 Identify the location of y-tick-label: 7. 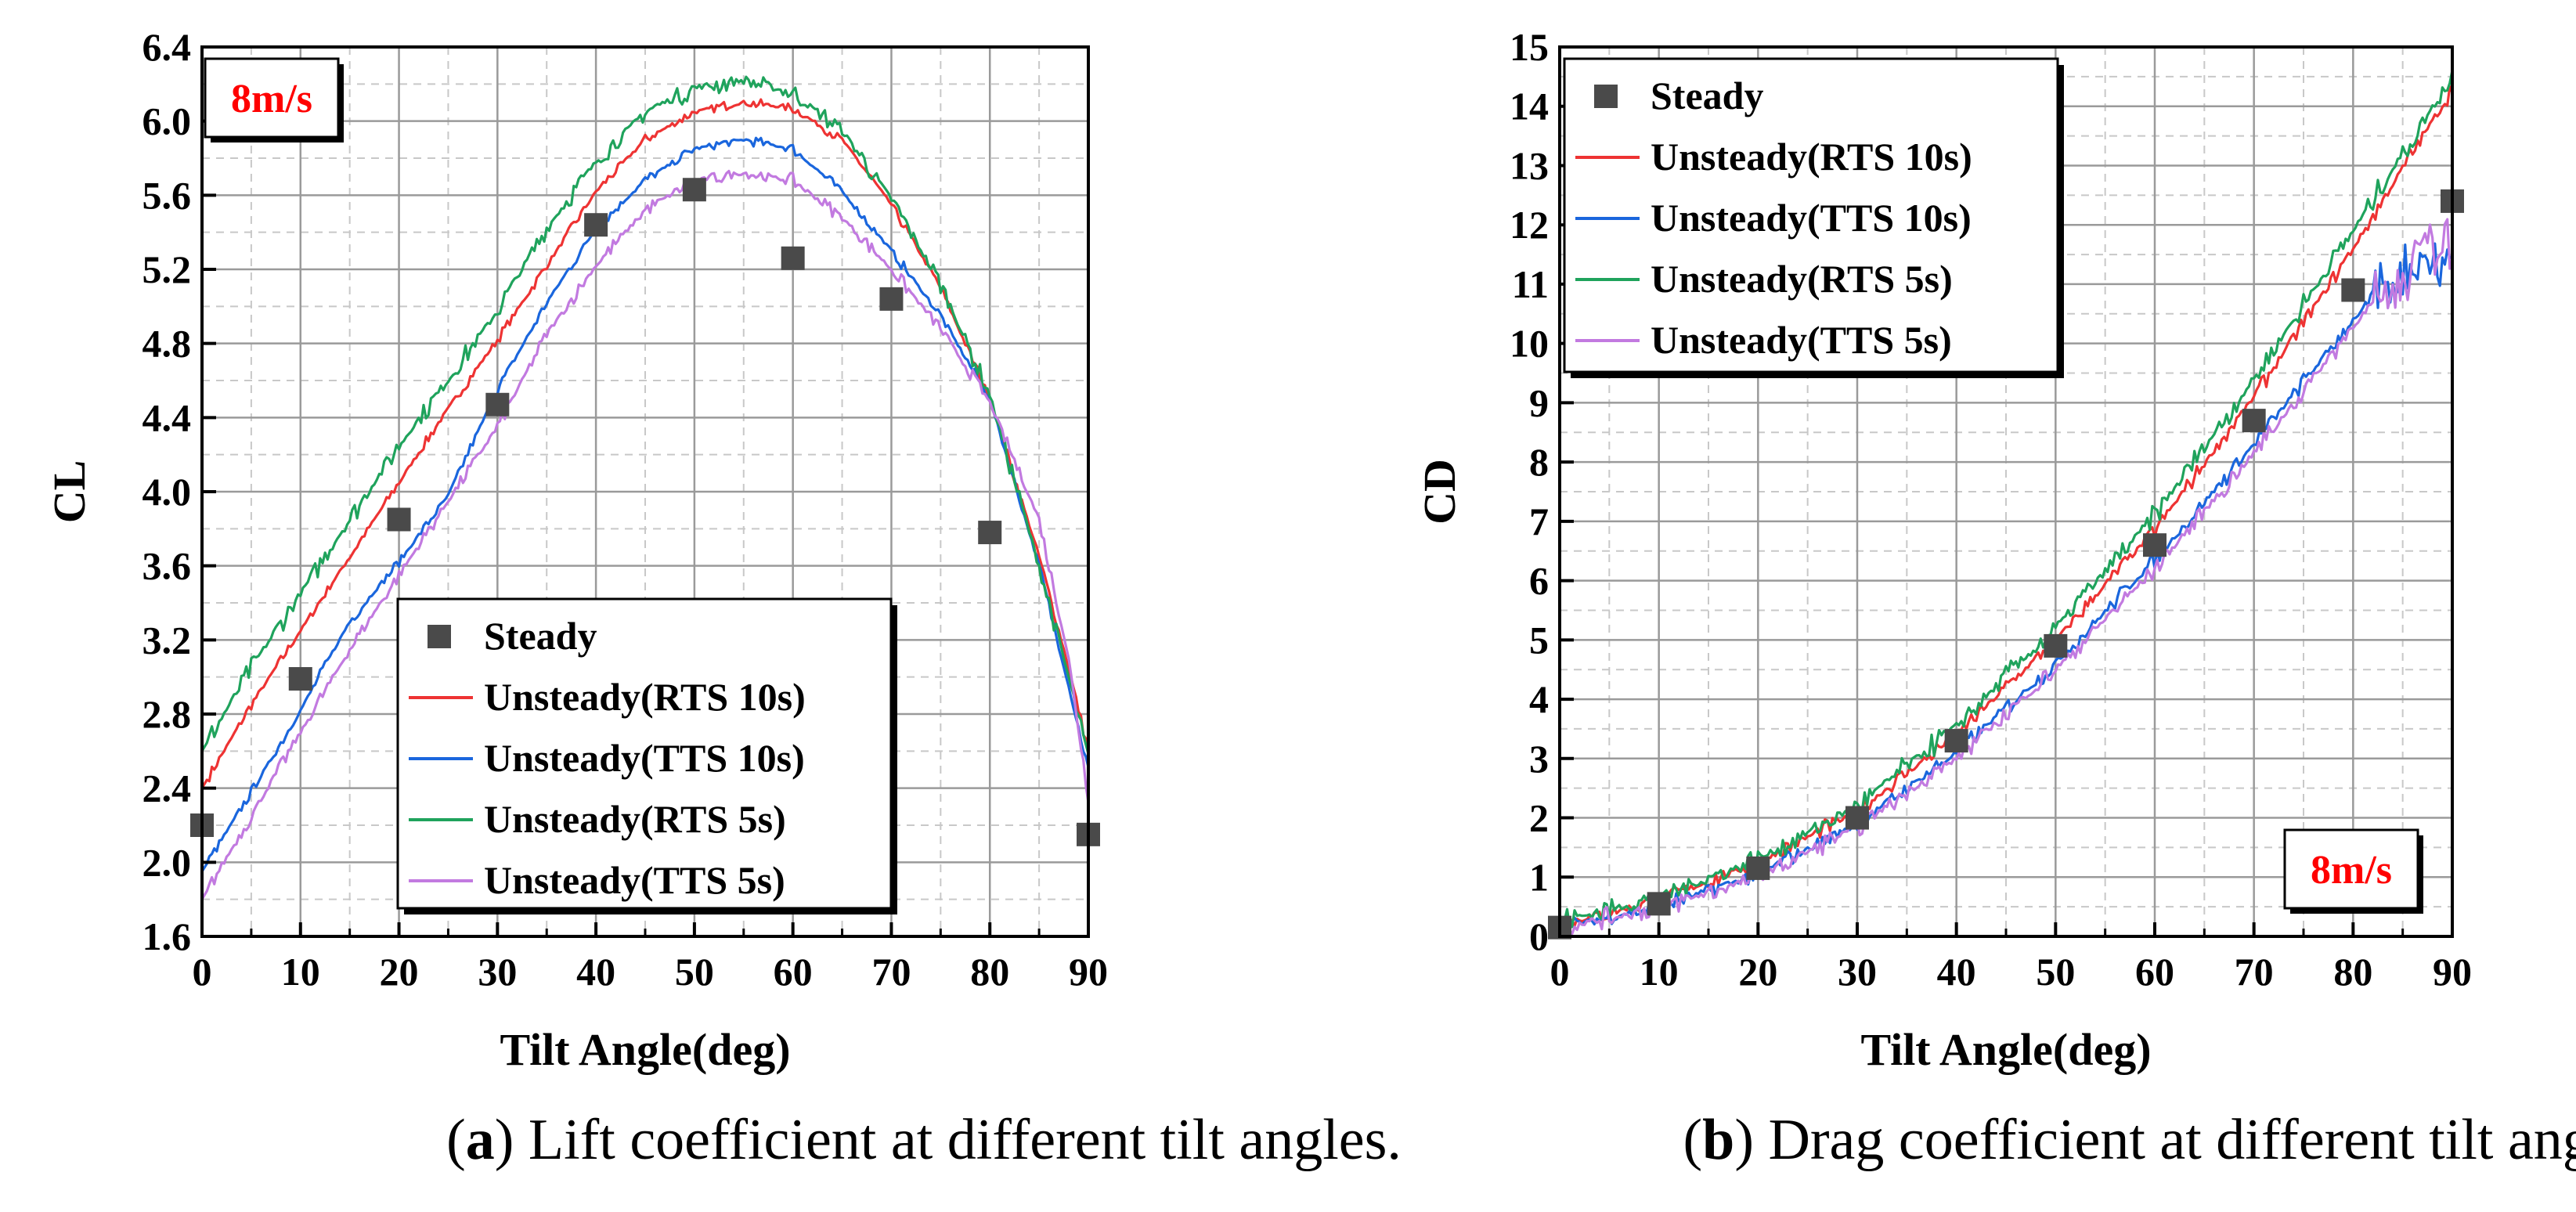
(1539, 521).